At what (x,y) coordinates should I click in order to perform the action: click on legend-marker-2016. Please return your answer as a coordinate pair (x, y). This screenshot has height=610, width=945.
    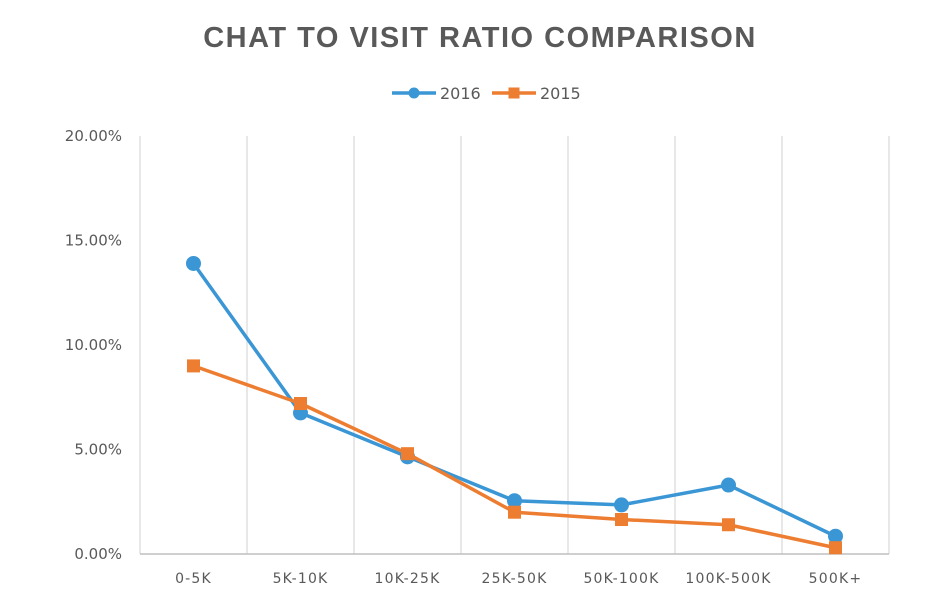
    Looking at the image, I should click on (414, 93).